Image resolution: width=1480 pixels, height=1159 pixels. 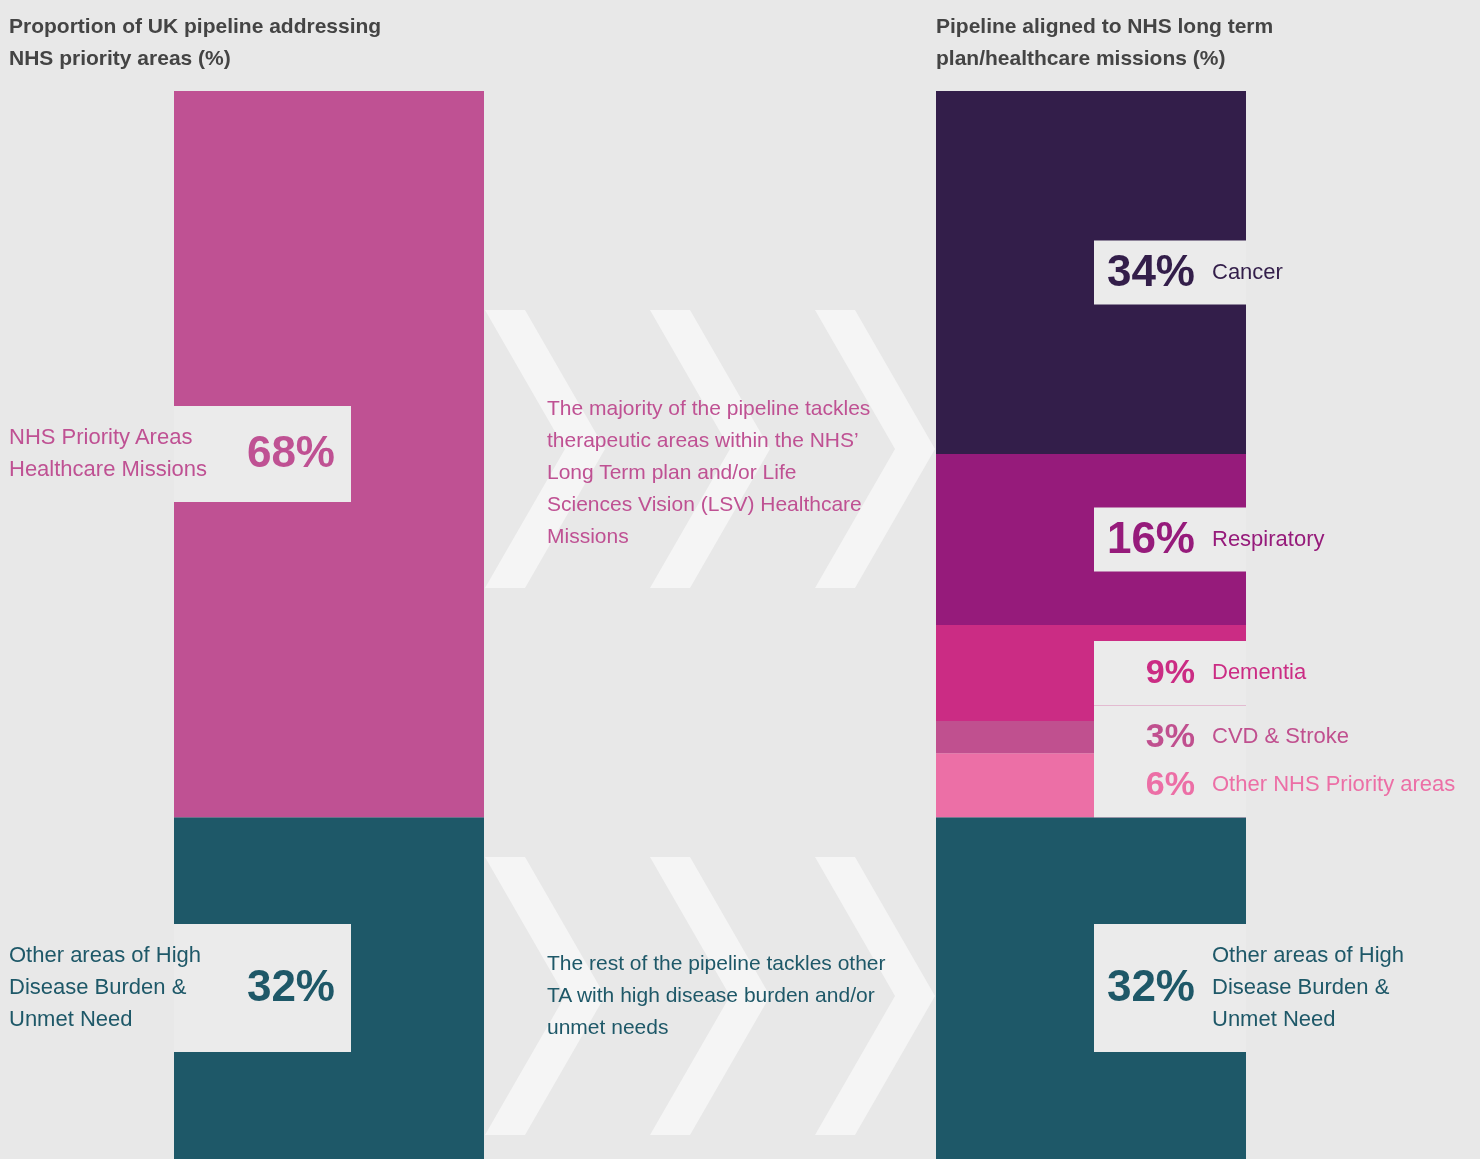 I want to click on data-label: 9%, so click(x=1170, y=671).